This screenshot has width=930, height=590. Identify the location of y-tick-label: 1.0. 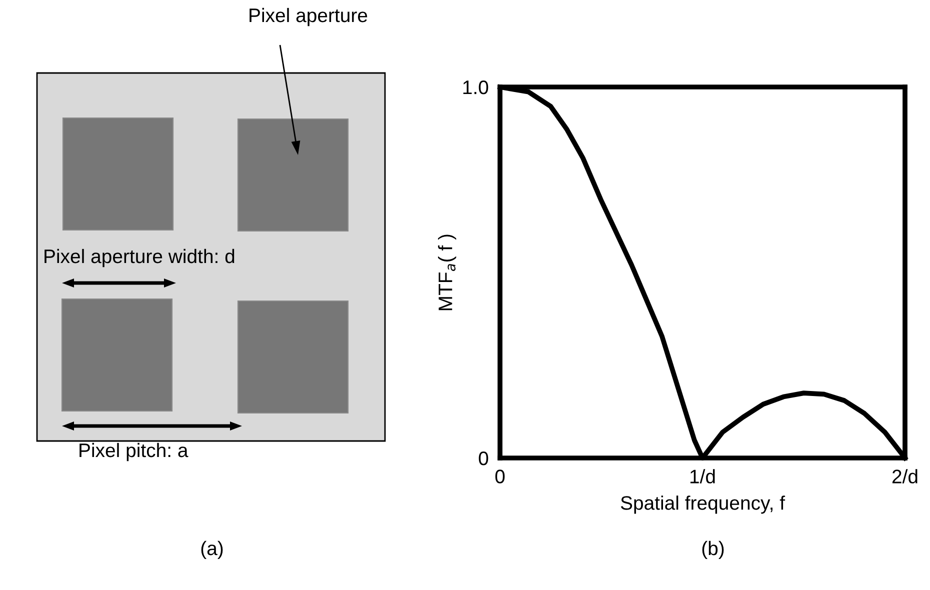
(475, 87).